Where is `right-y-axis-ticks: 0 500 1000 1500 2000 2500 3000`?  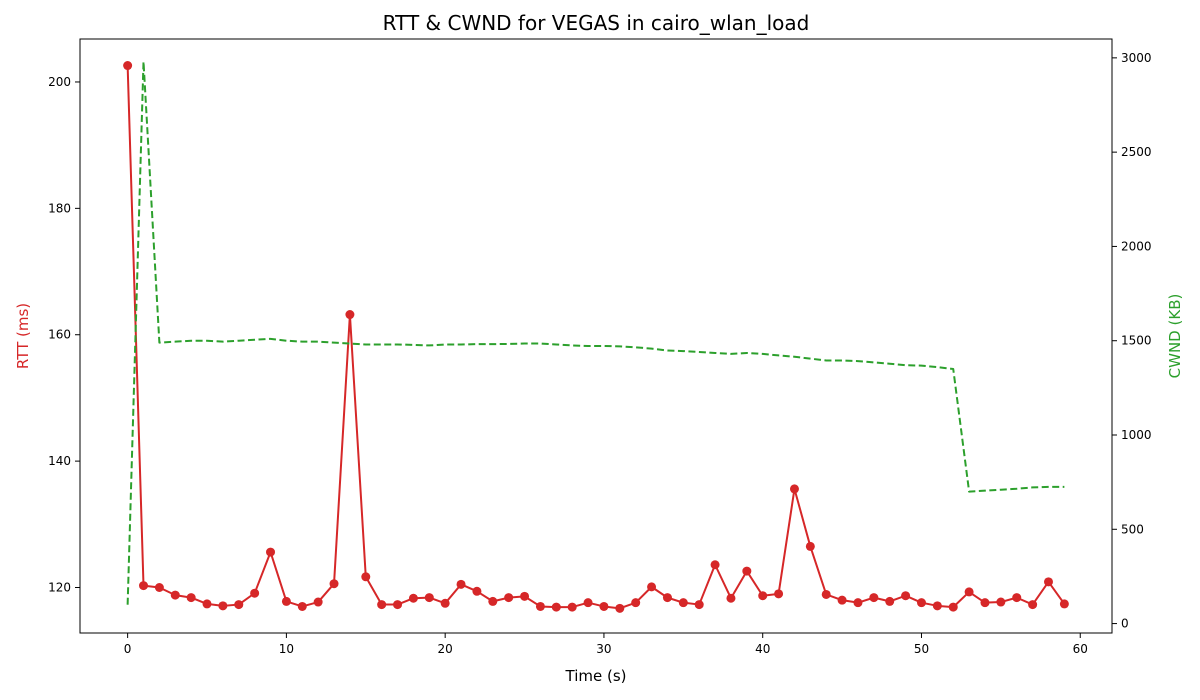
right-y-axis-ticks: 0 500 1000 1500 2000 2500 3000 is located at coordinates (1132, 341).